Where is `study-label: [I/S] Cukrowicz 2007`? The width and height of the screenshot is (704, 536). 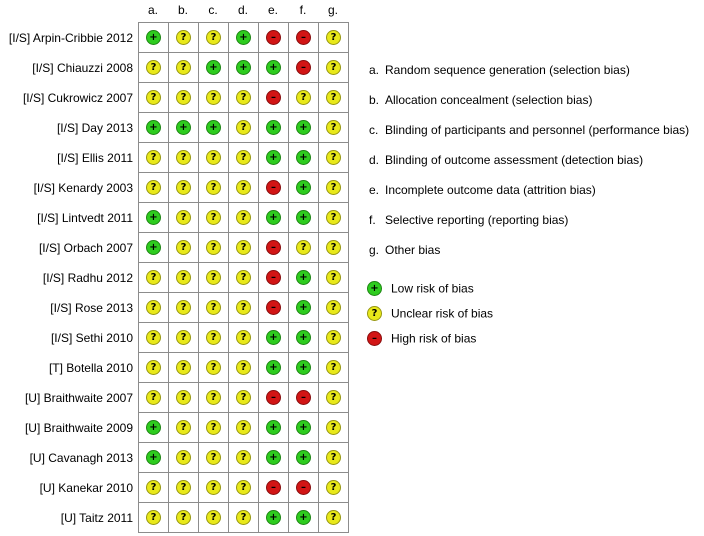
study-label: [I/S] Cukrowicz 2007 is located at coordinates (77, 98).